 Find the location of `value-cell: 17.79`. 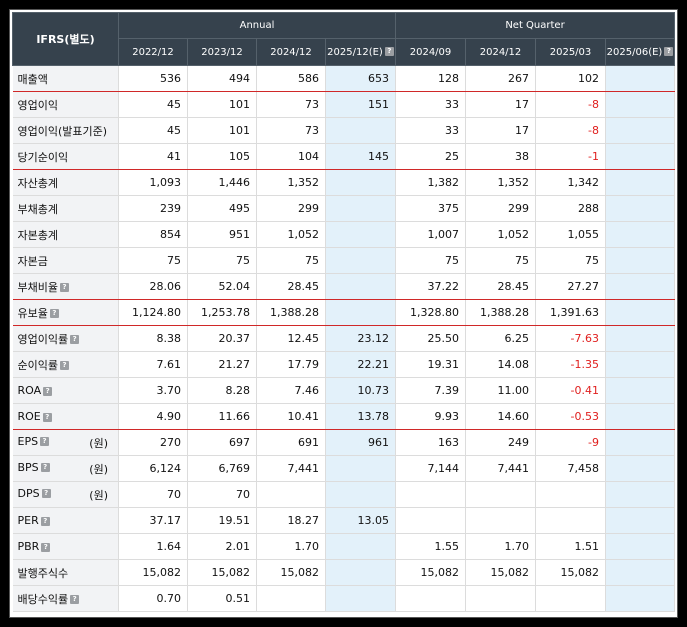

value-cell: 17.79 is located at coordinates (291, 364).